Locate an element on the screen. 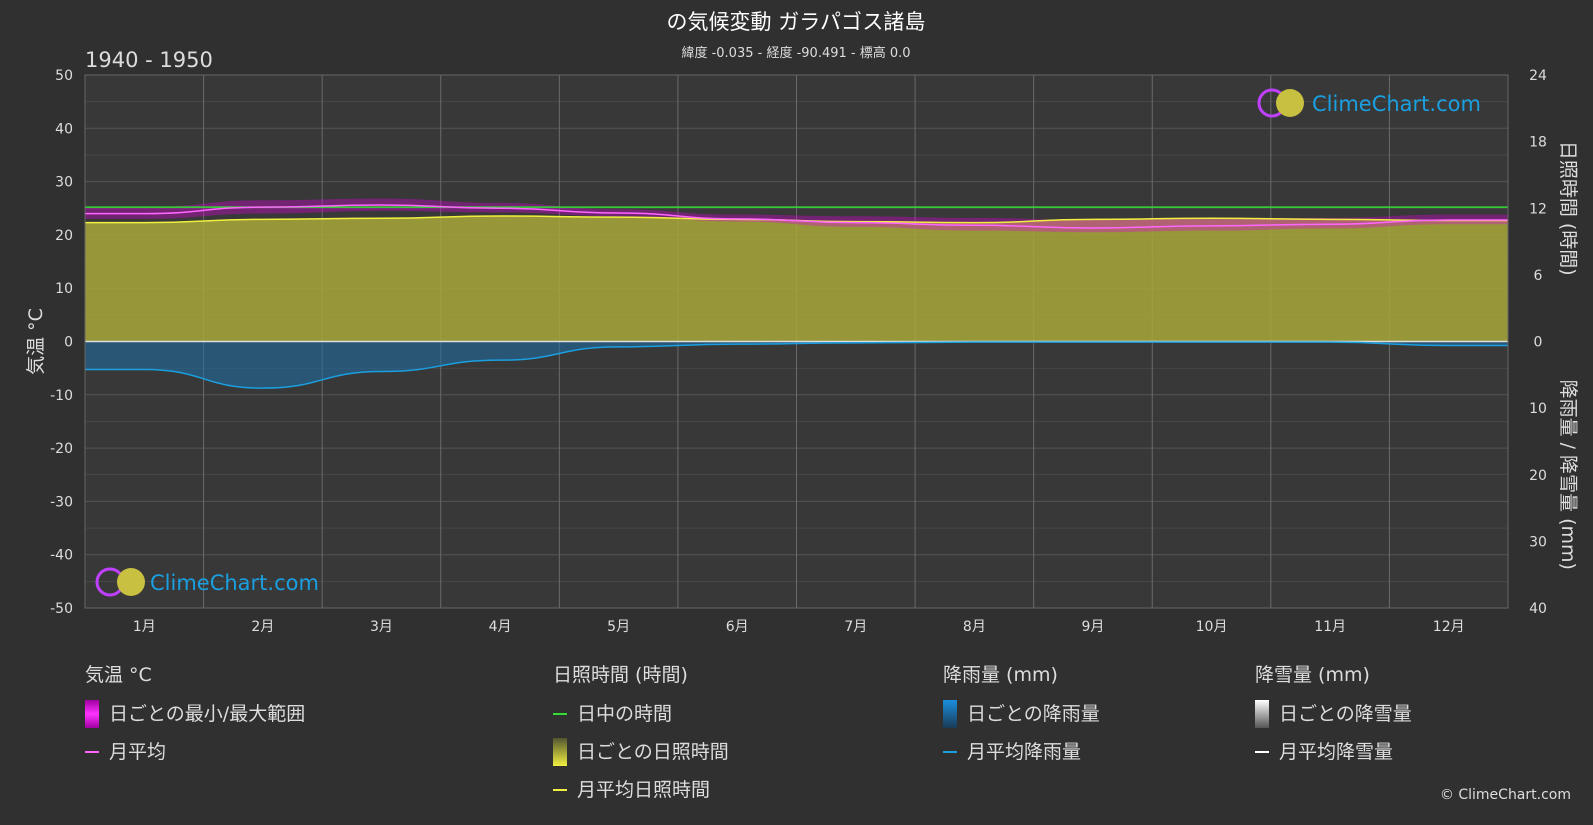 The height and width of the screenshot is (825, 1593). legend-label: 月平均降雪量 is located at coordinates (1336, 752).